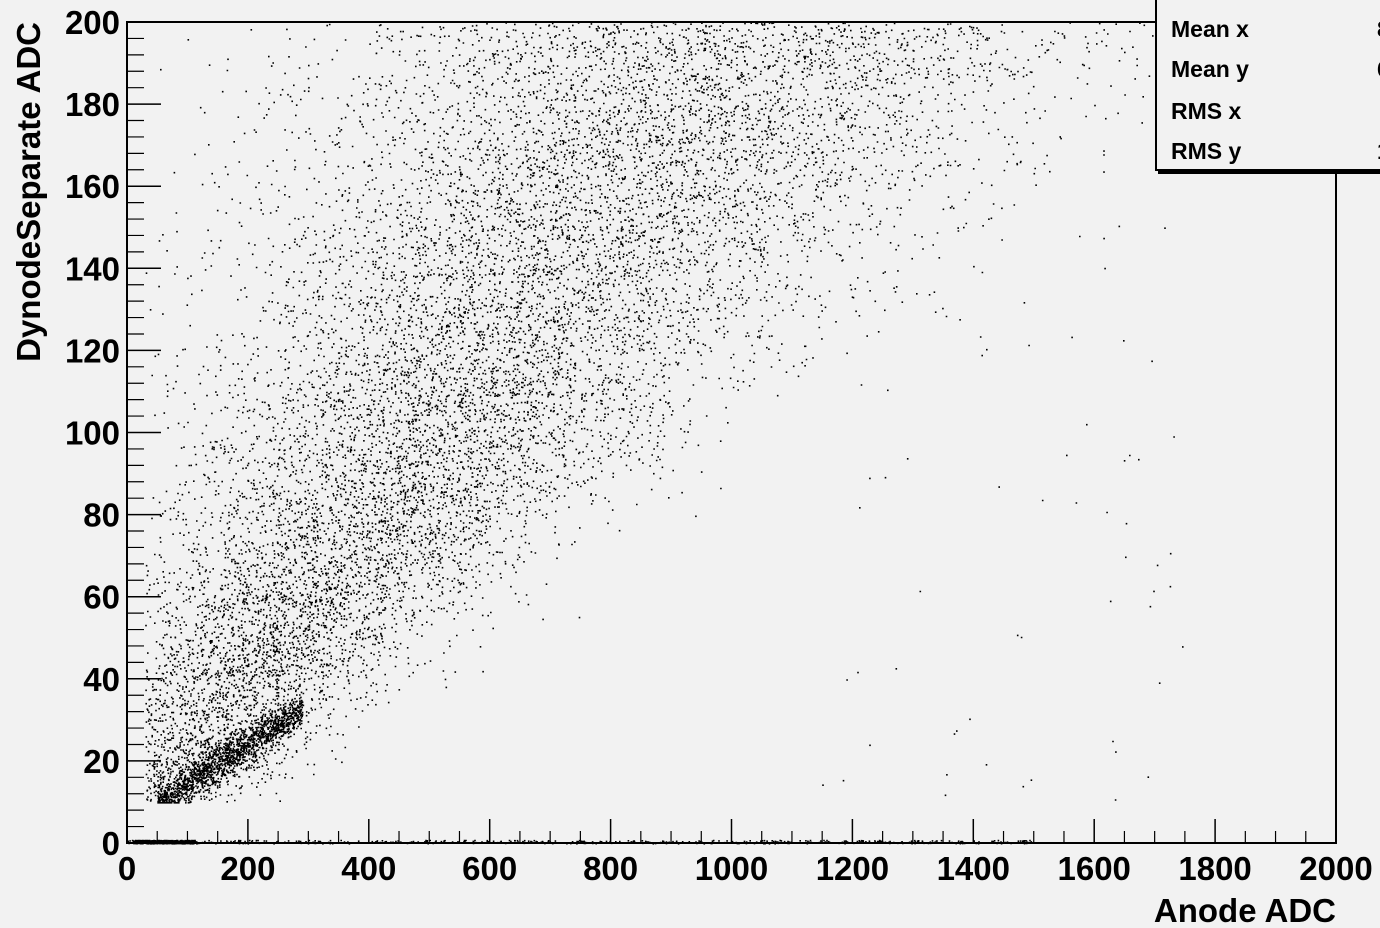  What do you see at coordinates (610, 868) in the screenshot?
I see `x-tick-label: 800` at bounding box center [610, 868].